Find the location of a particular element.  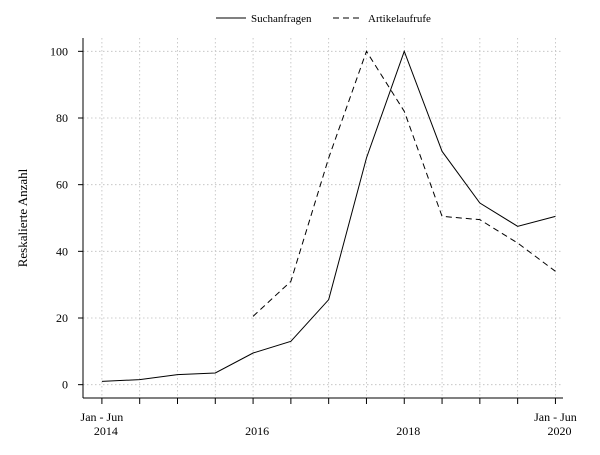

x-tick-label: 2014 is located at coordinates (106, 431).